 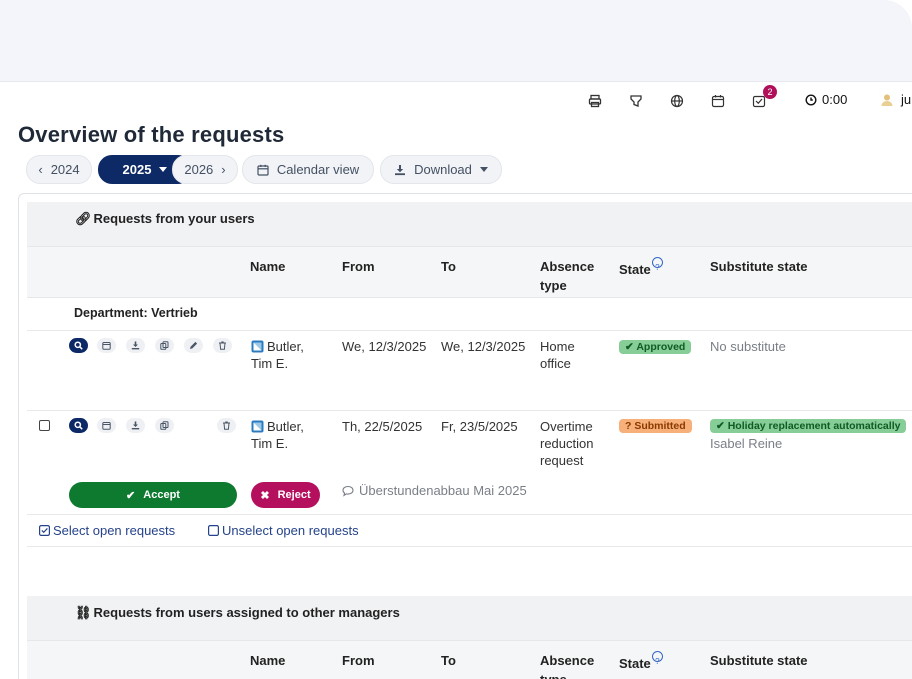 I want to click on substitute-badge: ✔ Holiday replacement automatically, so click(x=808, y=426).